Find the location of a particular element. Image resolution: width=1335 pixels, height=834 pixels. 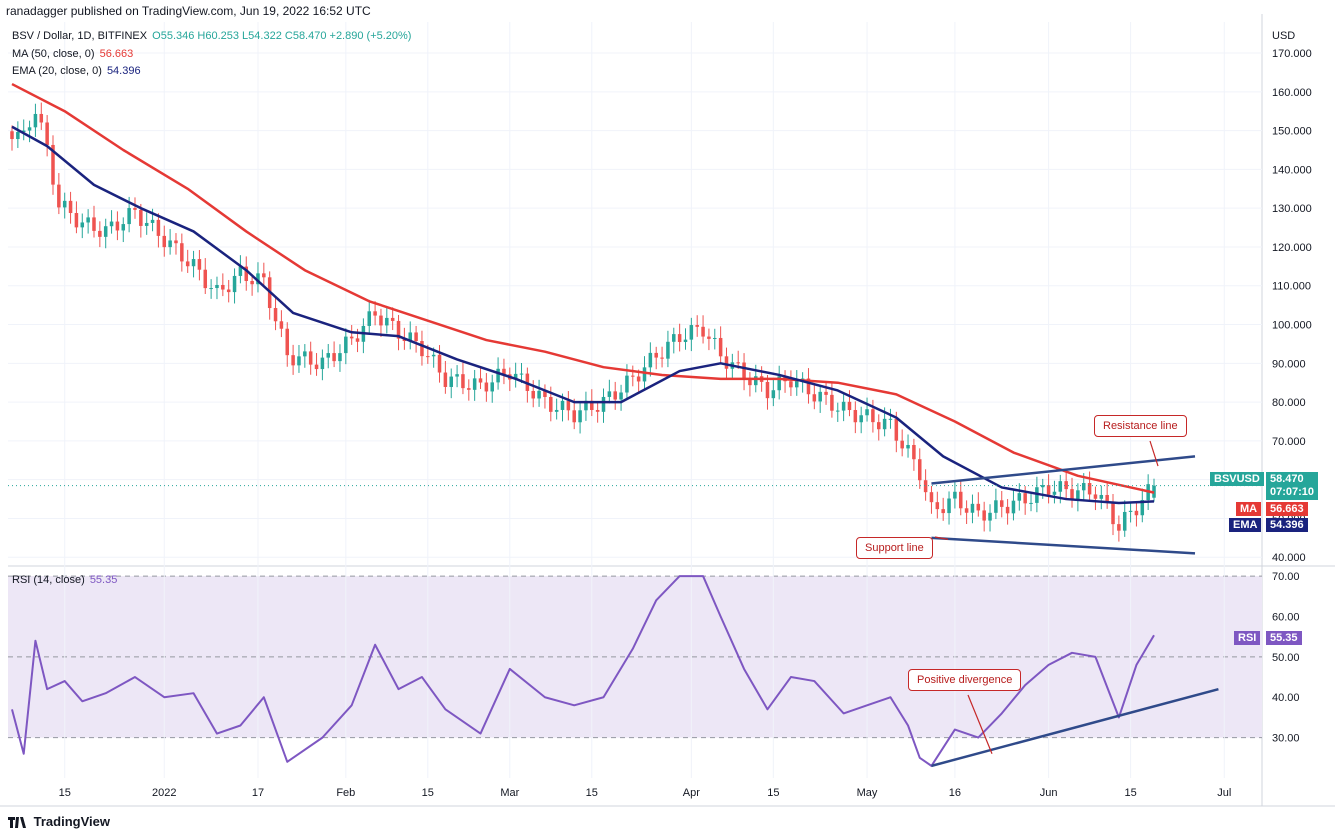

price-tick-label: 160.000 is located at coordinates (1292, 93).